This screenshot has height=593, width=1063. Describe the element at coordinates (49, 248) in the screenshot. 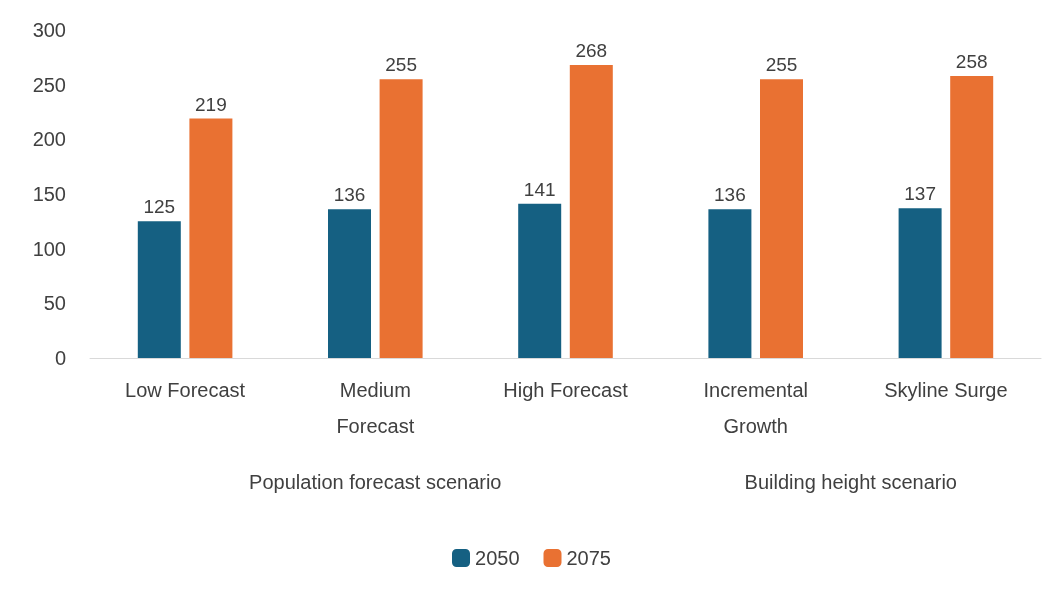

I see `y-tick-label: 100` at that location.